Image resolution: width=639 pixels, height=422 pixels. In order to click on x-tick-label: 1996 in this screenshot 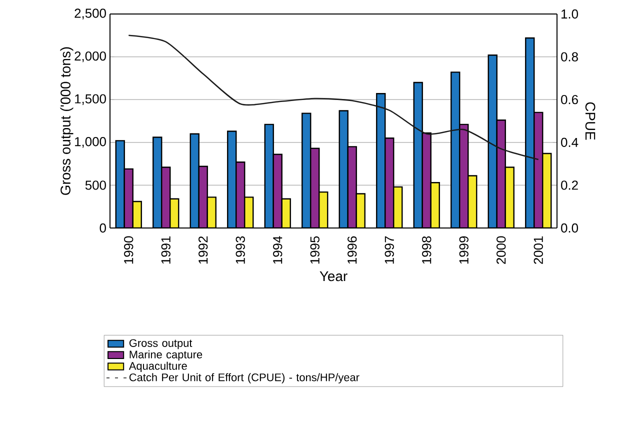, I will do `click(352, 250)`.